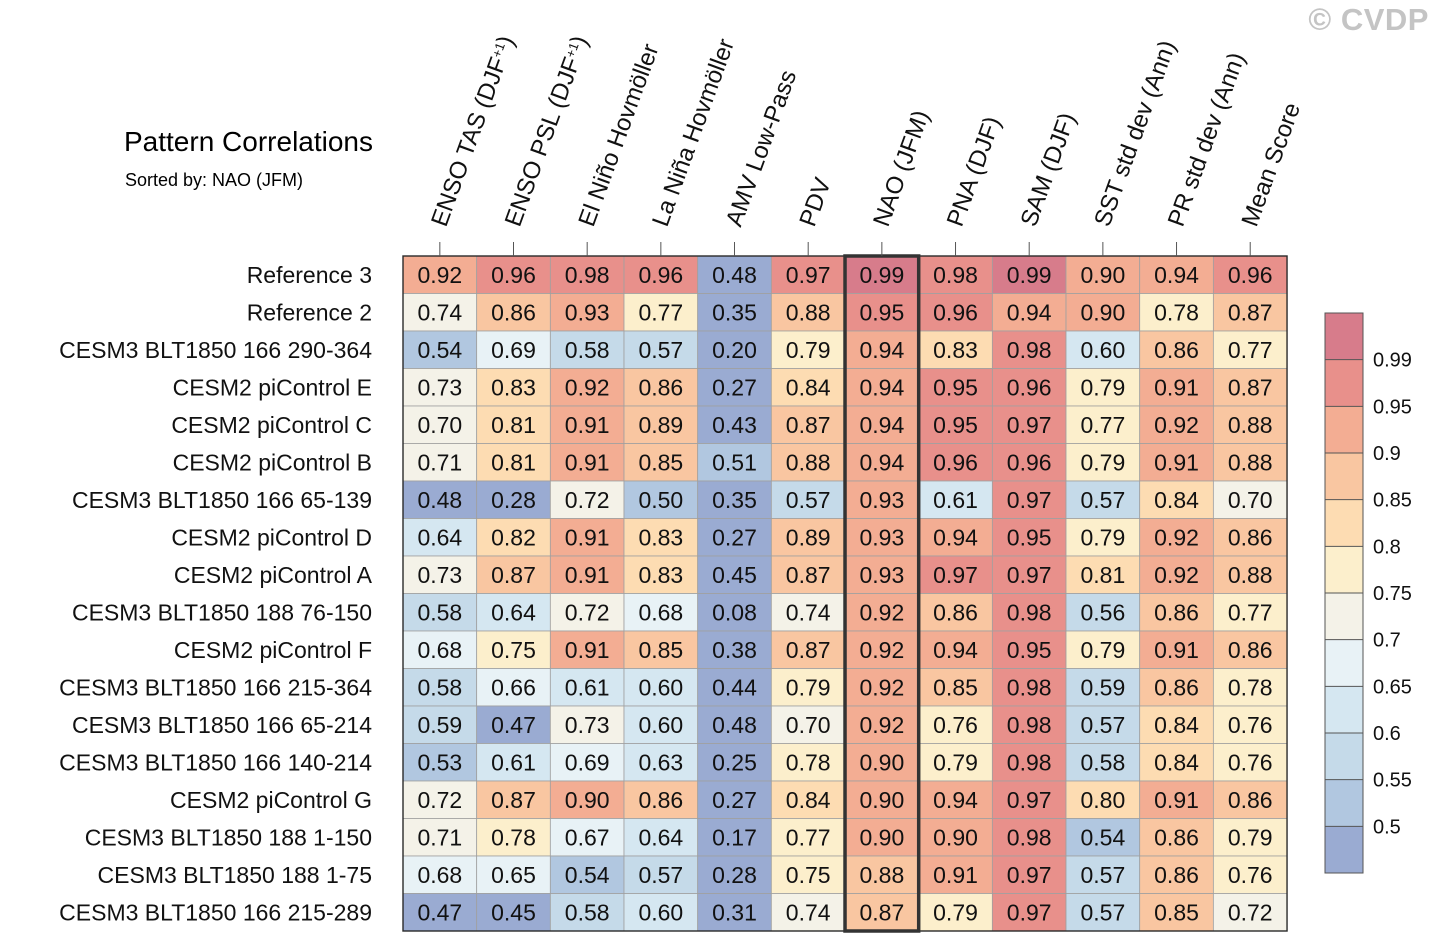  Describe the element at coordinates (215, 912) in the screenshot. I see `row-label: CESM3 BLT1850 166 215-289` at that location.